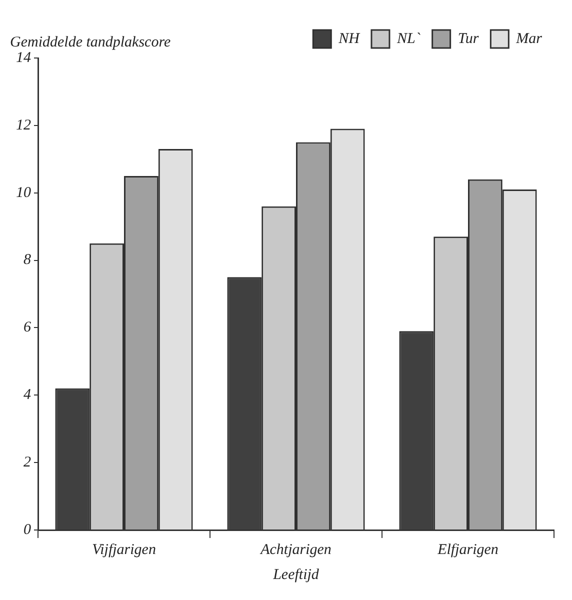 The image size is (572, 600). Describe the element at coordinates (528, 38) in the screenshot. I see `legend-label: Mar` at that location.